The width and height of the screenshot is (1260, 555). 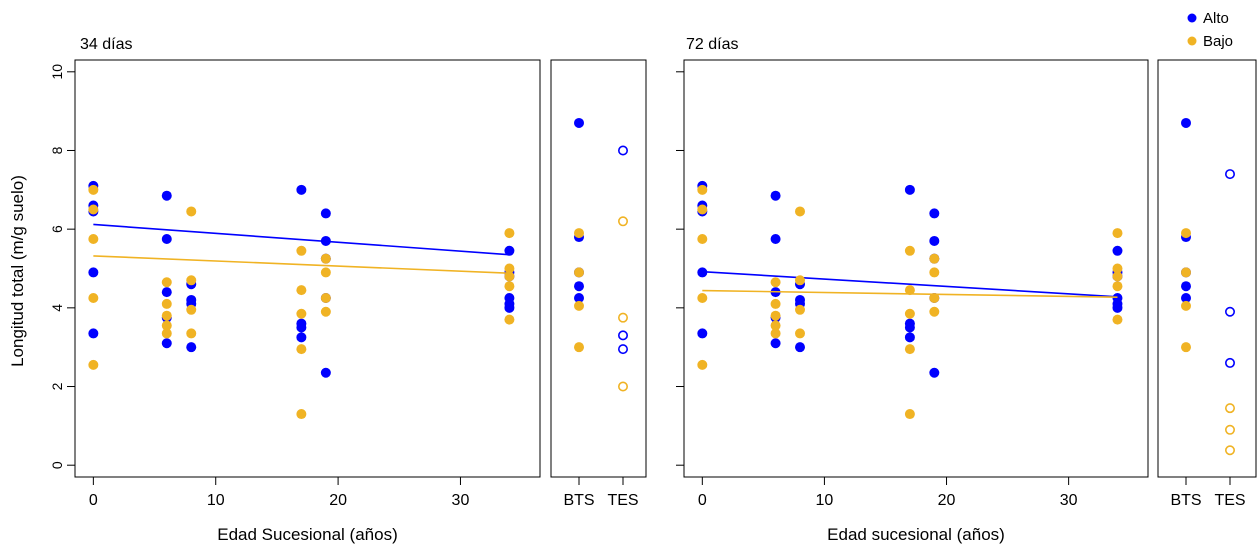 I want to click on x-tick-label: 10, so click(x=825, y=500).